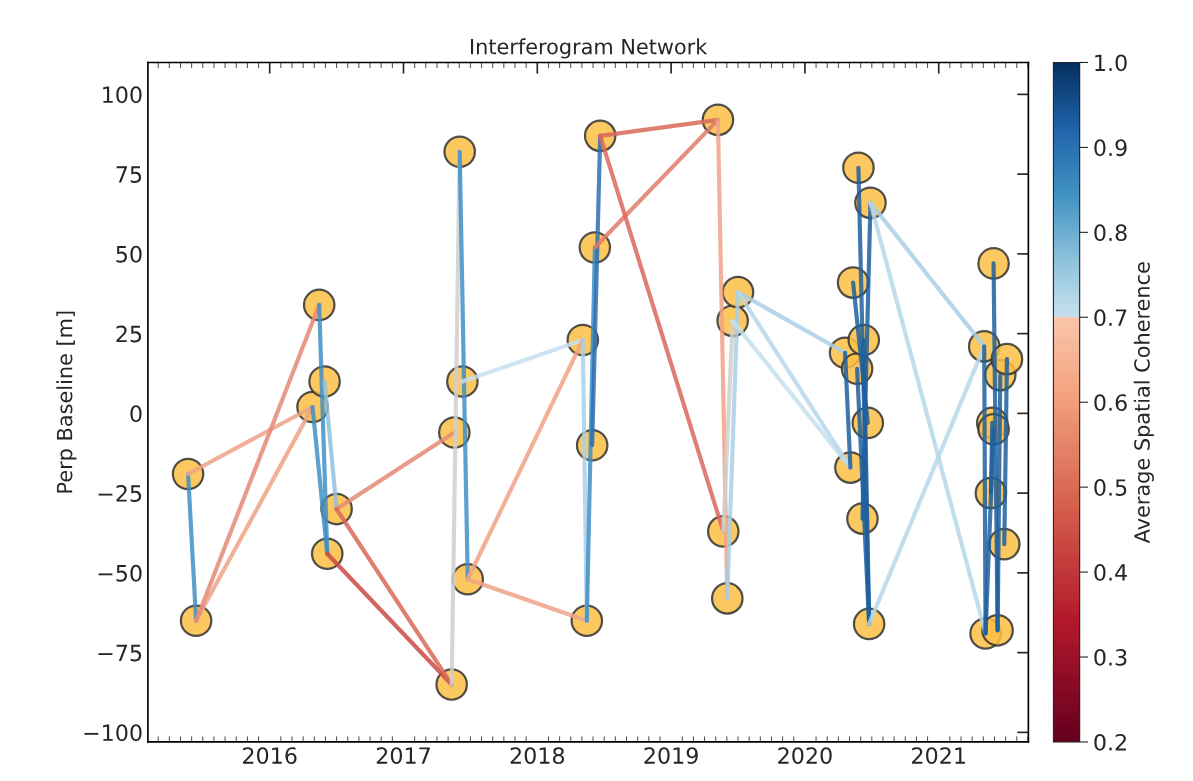 Image resolution: width=1193 pixels, height=781 pixels. I want to click on color-bar-label: 0.8, so click(1110, 233).